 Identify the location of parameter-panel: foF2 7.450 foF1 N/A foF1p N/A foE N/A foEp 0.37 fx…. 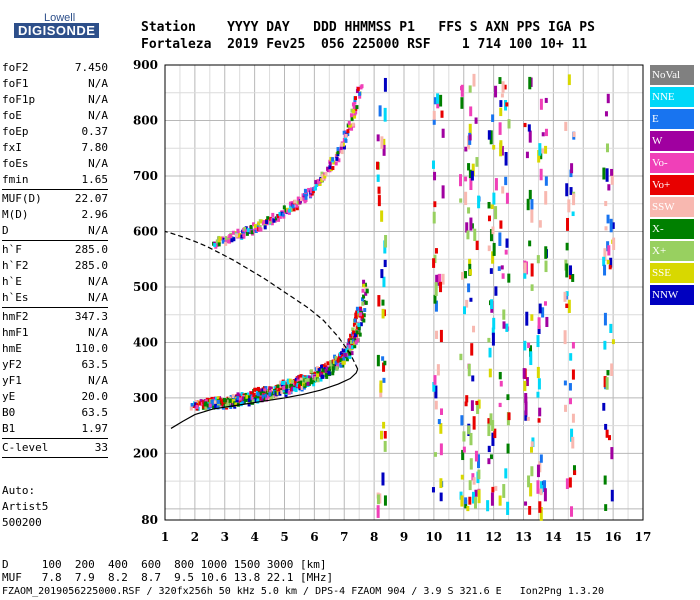
(55, 259).